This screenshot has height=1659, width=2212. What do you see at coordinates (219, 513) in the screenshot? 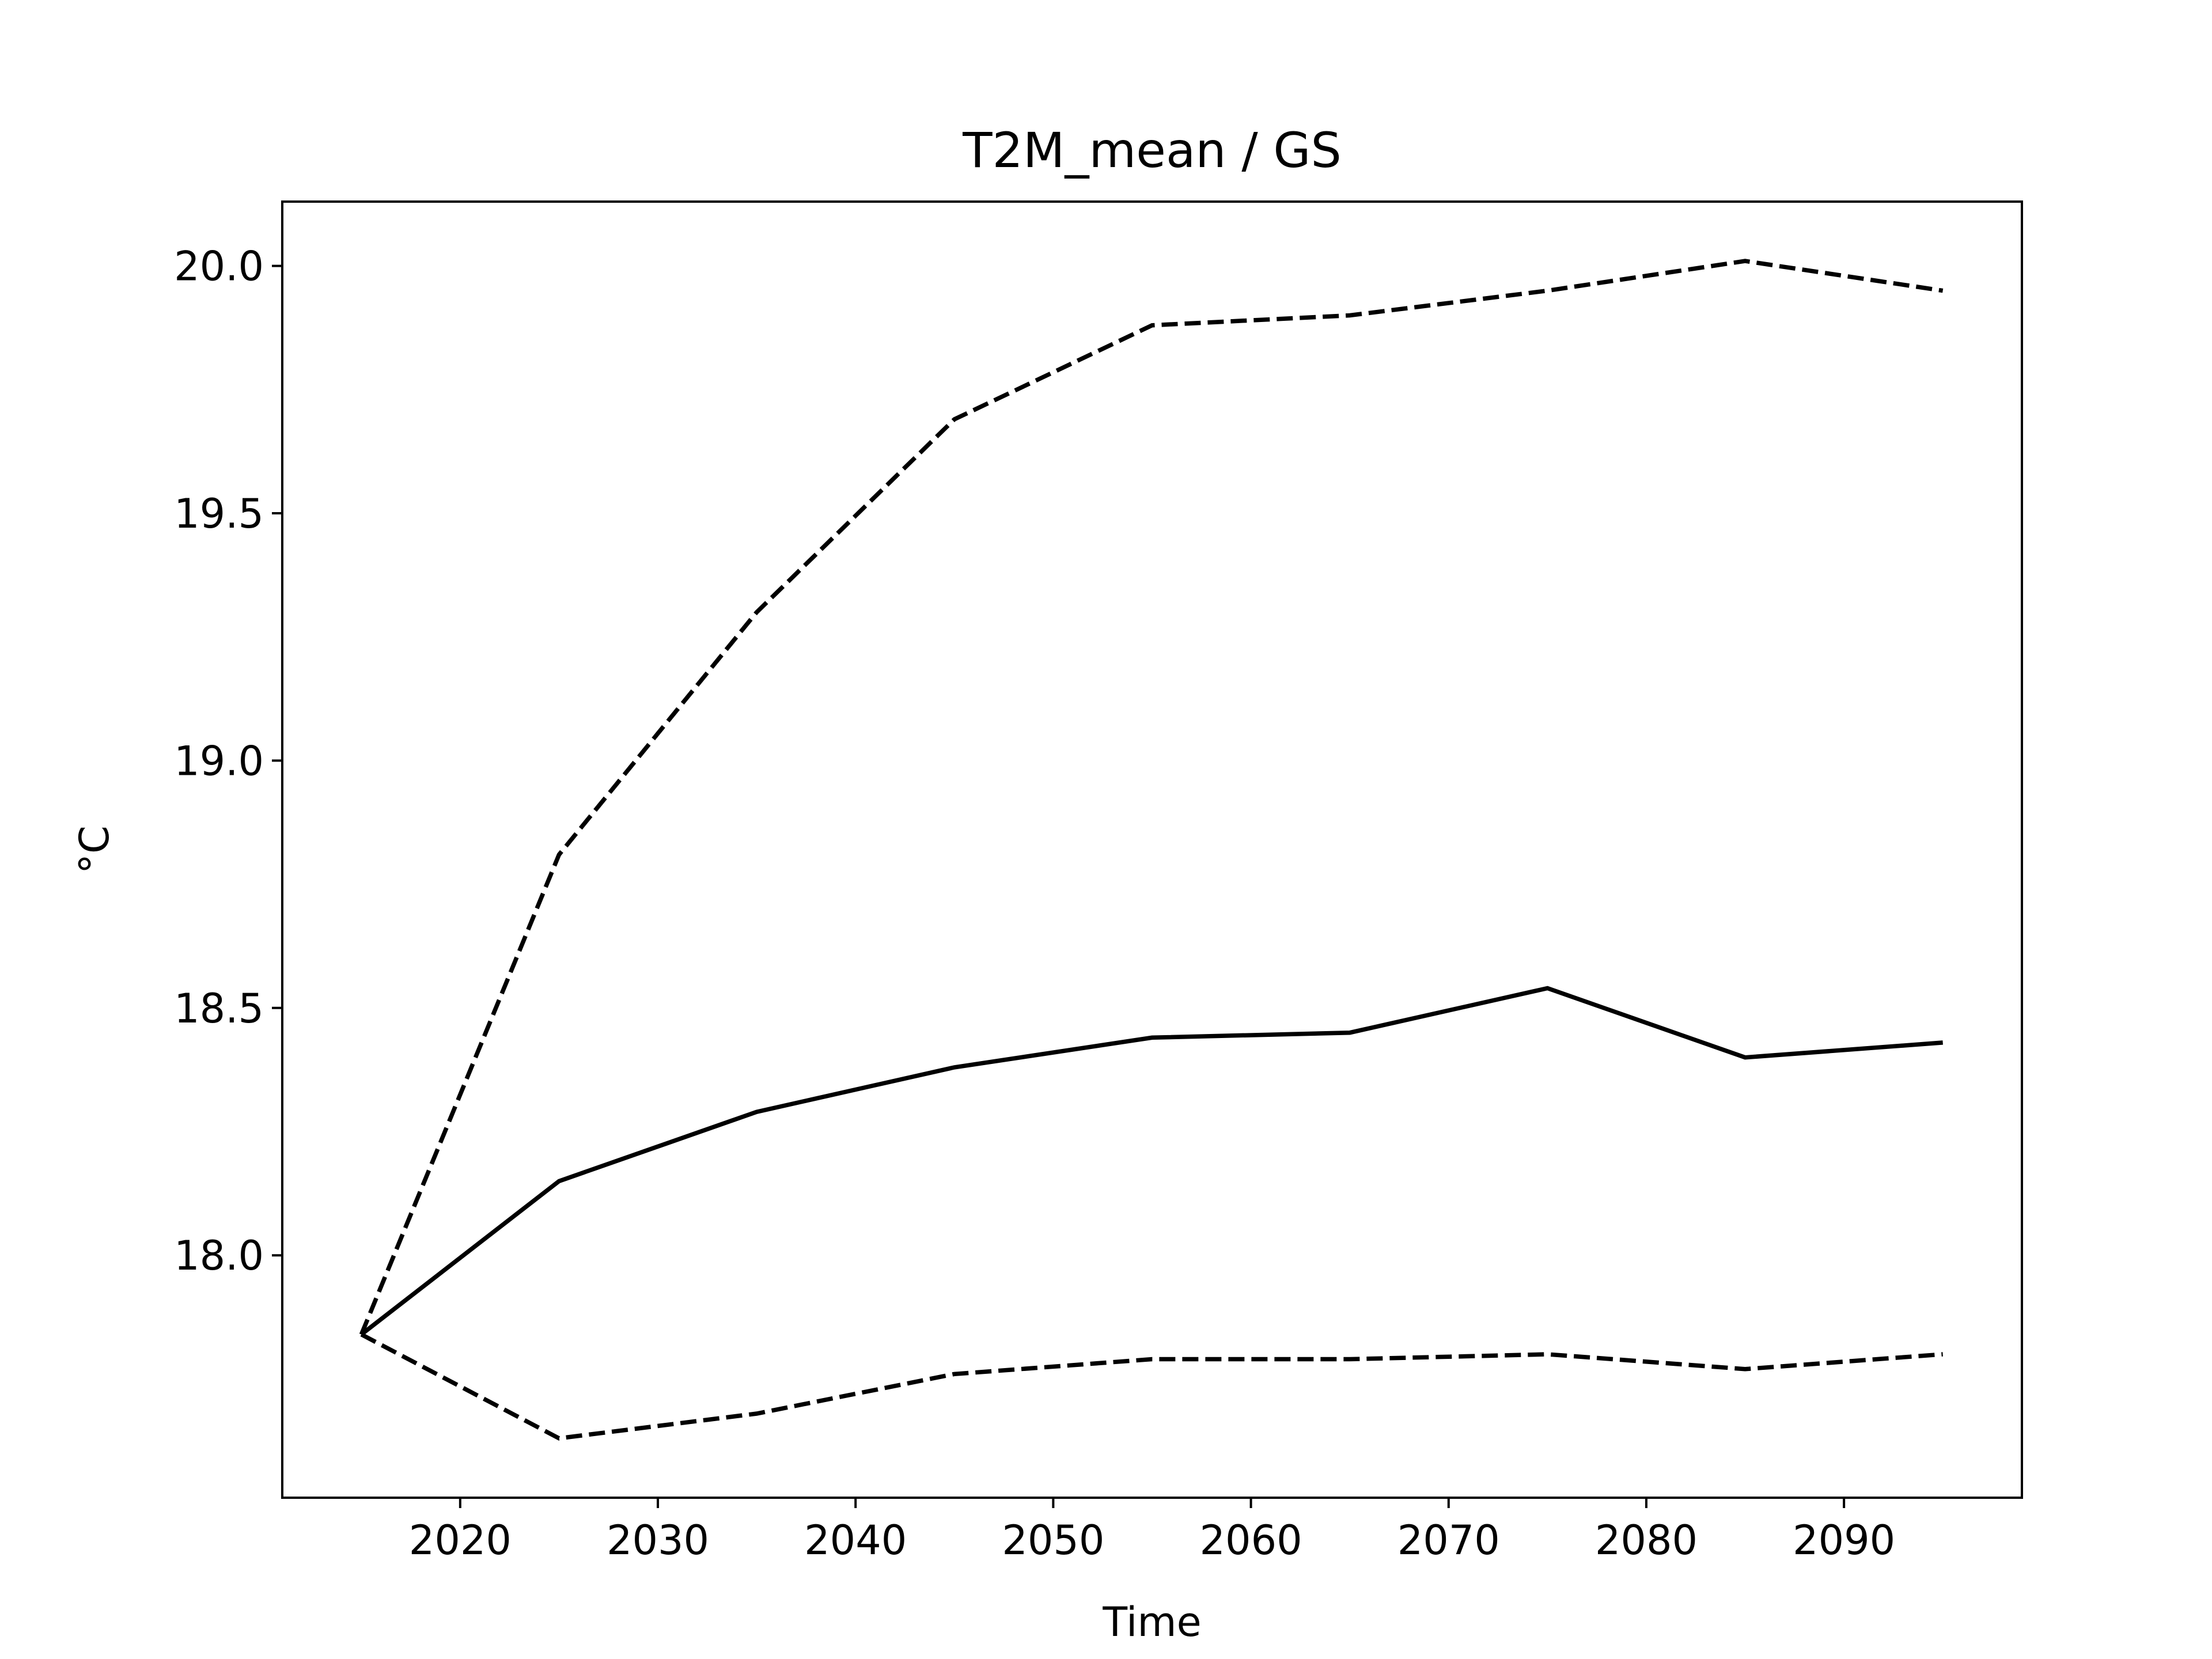
I see `y-tick-label: 19.5` at bounding box center [219, 513].